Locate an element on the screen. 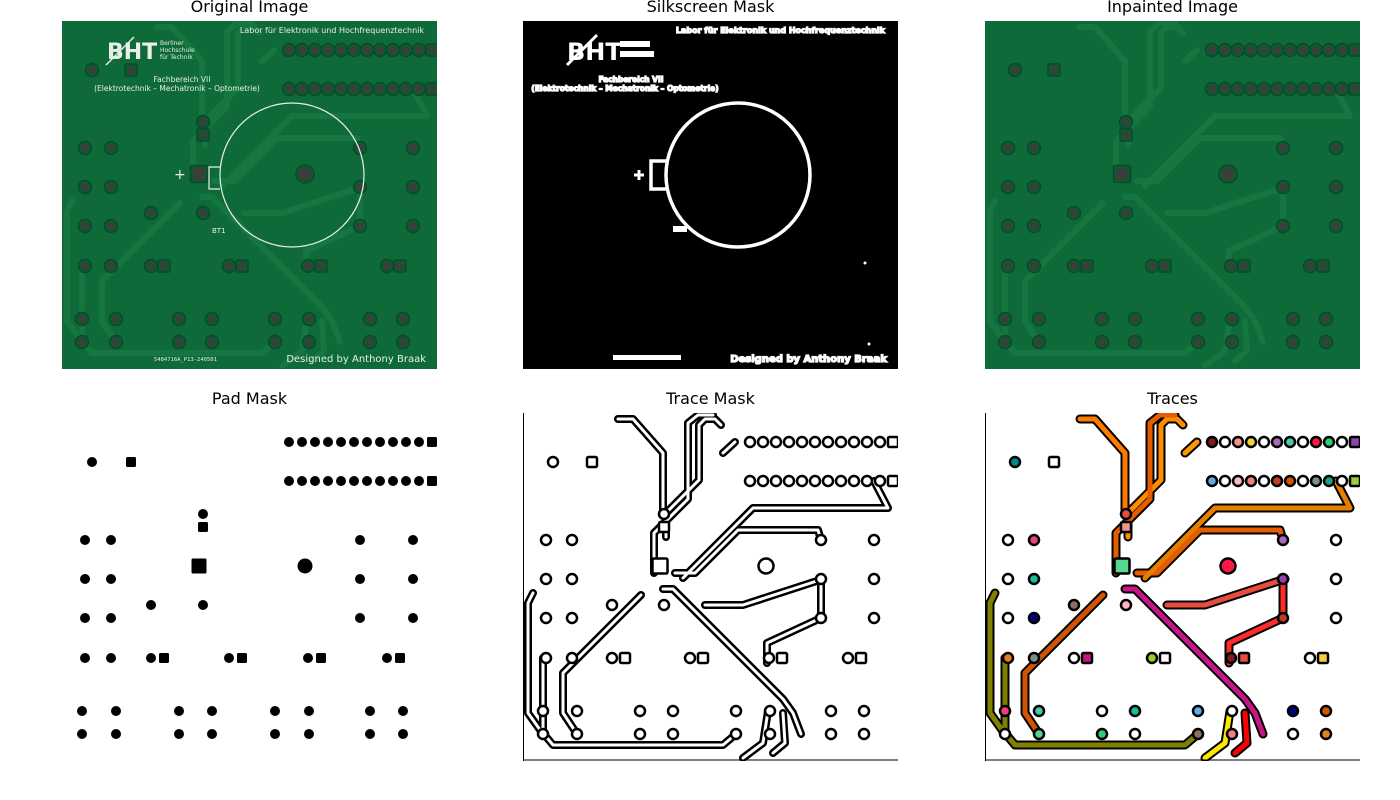  board-part-label: BT1 is located at coordinates (219, 231).